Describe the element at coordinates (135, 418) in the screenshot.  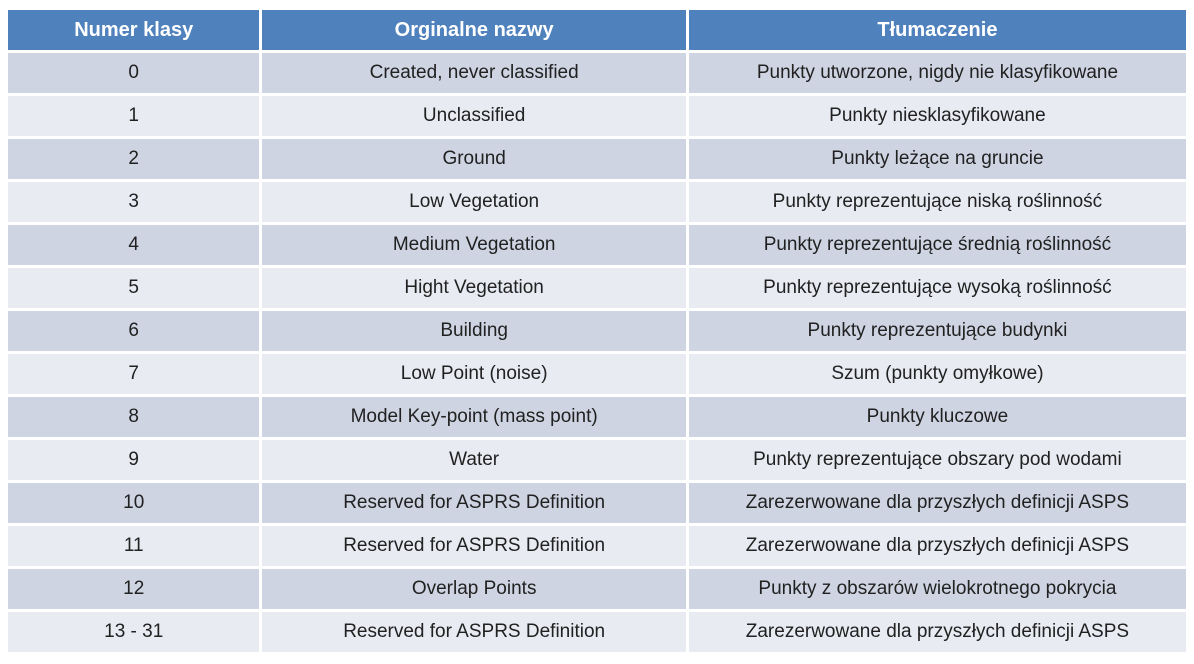
I see `cell-class-number: 8` at that location.